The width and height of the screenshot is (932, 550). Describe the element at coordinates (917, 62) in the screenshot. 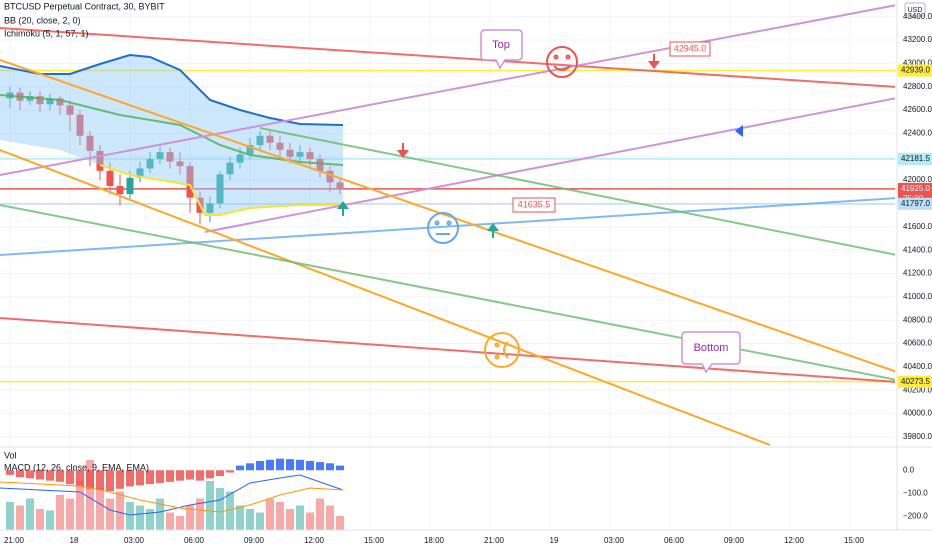

I see `y-tick-label: 43000.0` at that location.